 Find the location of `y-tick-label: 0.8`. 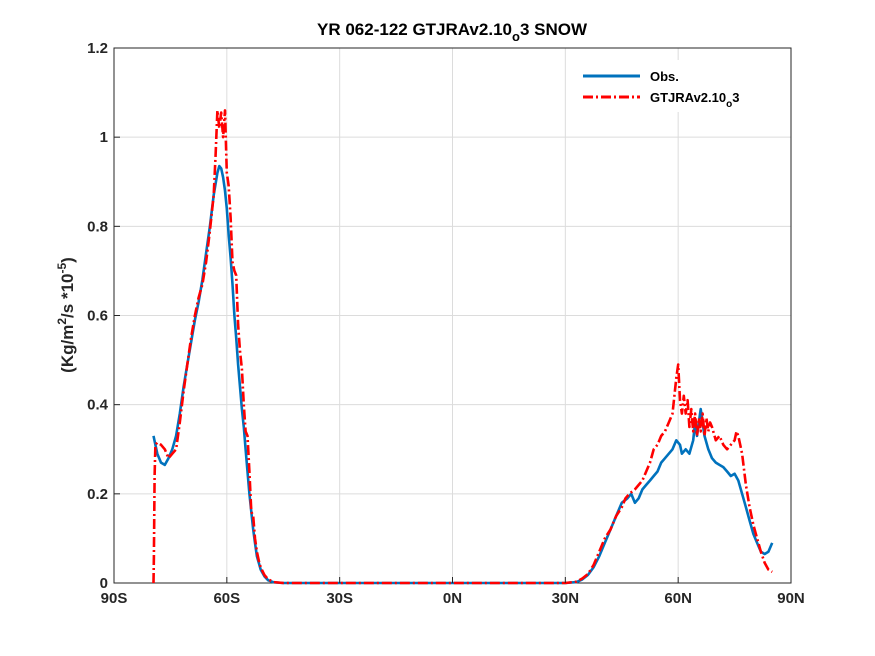

y-tick-label: 0.8 is located at coordinates (97, 226).